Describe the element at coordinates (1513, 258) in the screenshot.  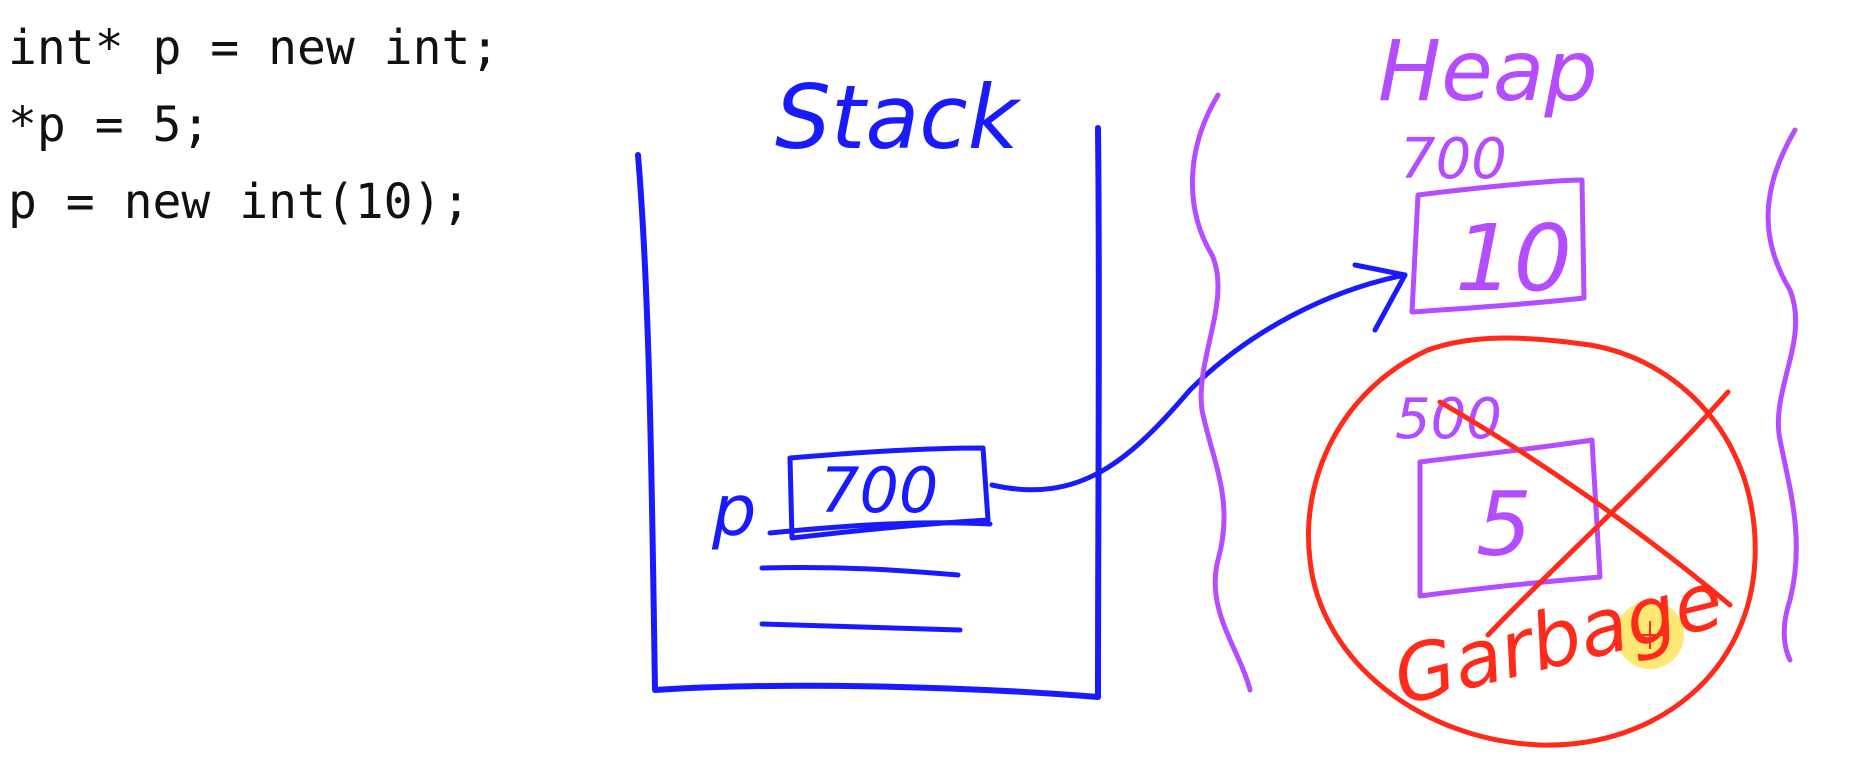
I see `heap-block-a-value: 10` at that location.